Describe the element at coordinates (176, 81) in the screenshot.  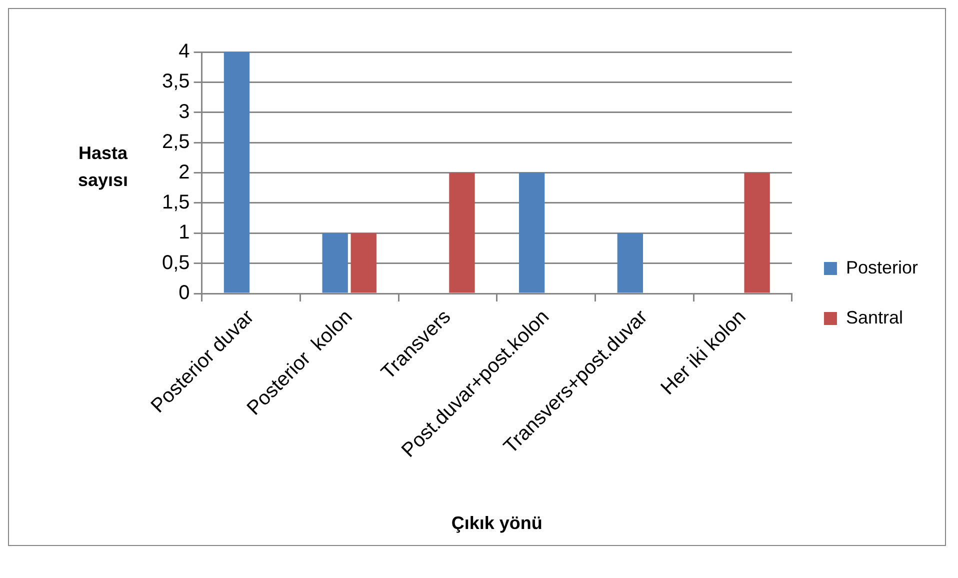
I see `y-tick-label: 3,5` at that location.